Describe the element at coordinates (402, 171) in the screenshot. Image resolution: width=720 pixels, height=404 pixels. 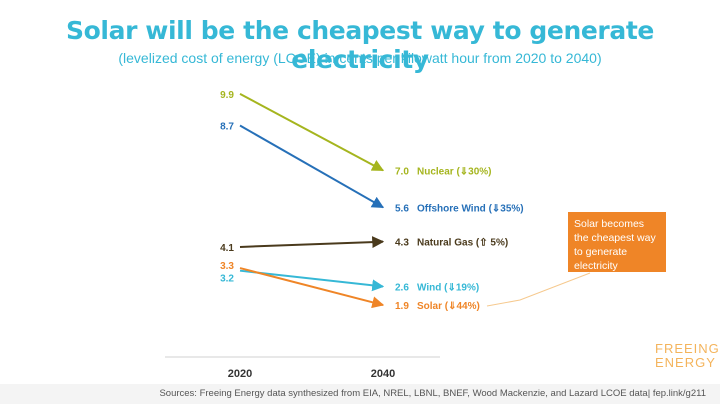
I see `end-value-label-nuclear: 7.0` at that location.